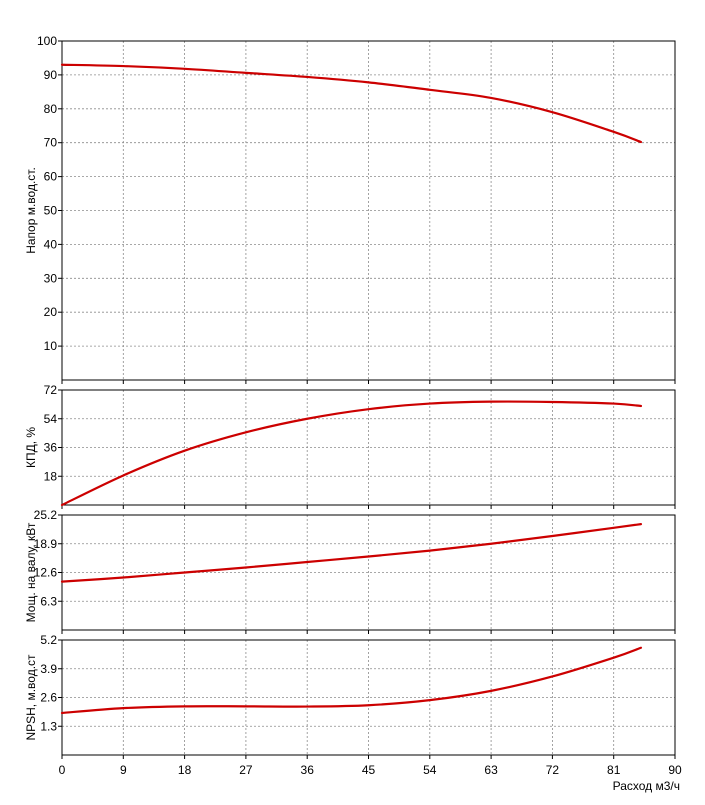  Describe the element at coordinates (308, 770) in the screenshot. I see `x-tick-label: 36` at that location.